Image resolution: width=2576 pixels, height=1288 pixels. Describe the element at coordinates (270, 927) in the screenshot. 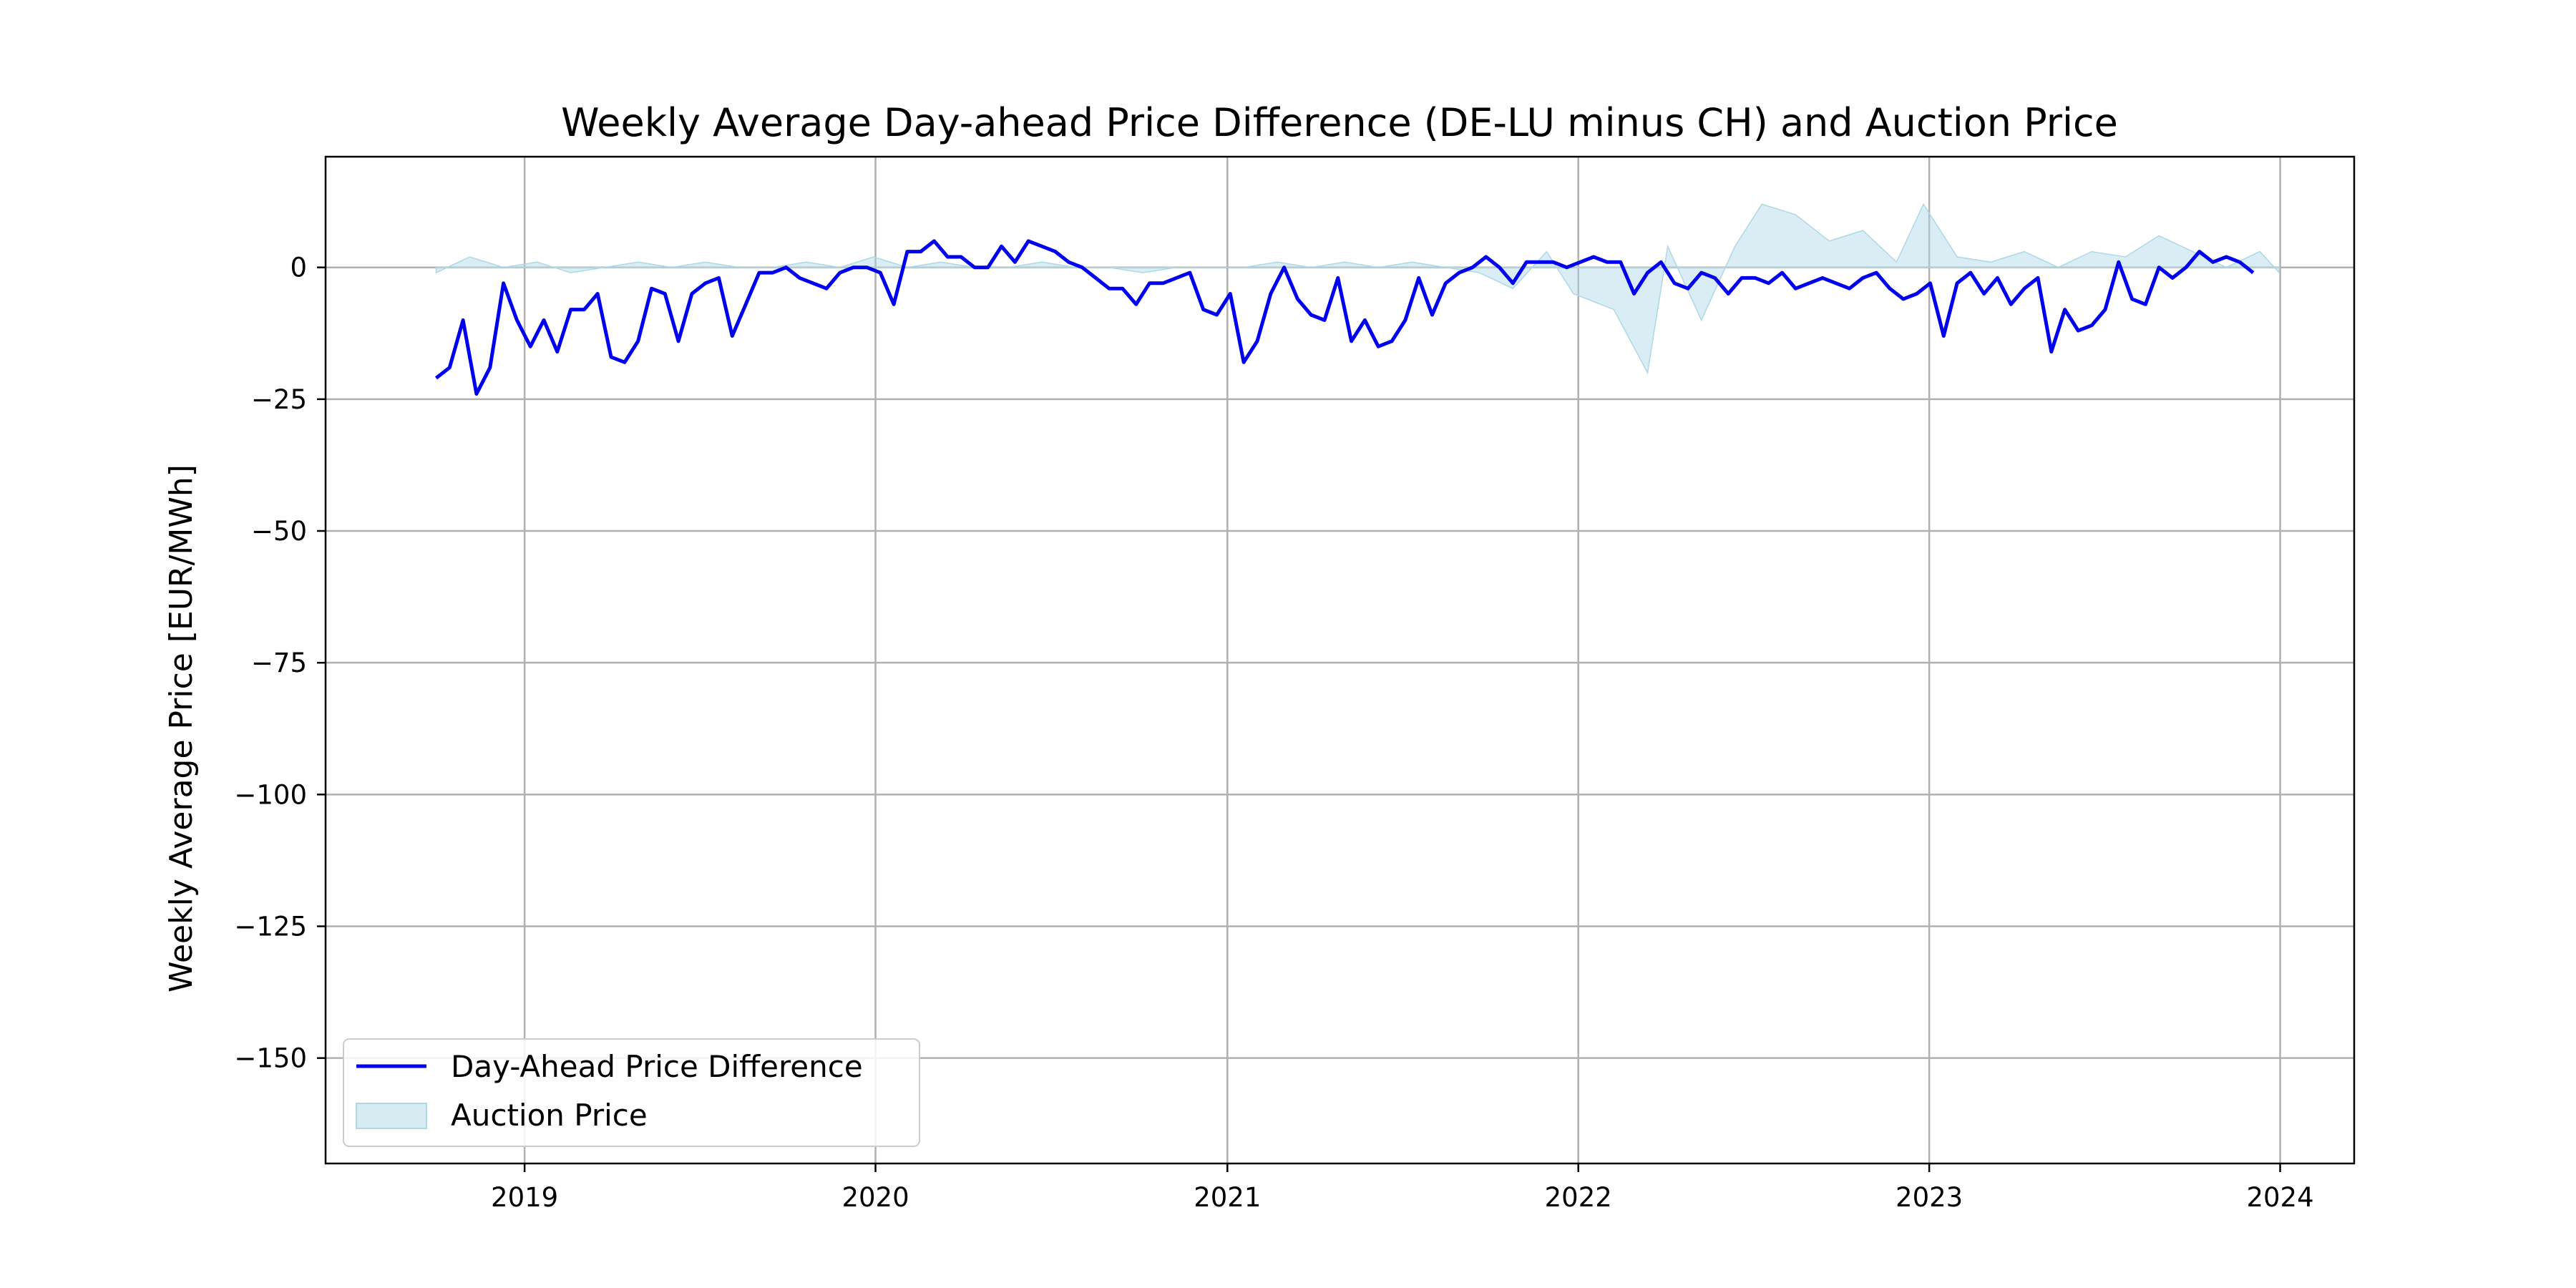

I see `y-tick-label: −125` at that location.